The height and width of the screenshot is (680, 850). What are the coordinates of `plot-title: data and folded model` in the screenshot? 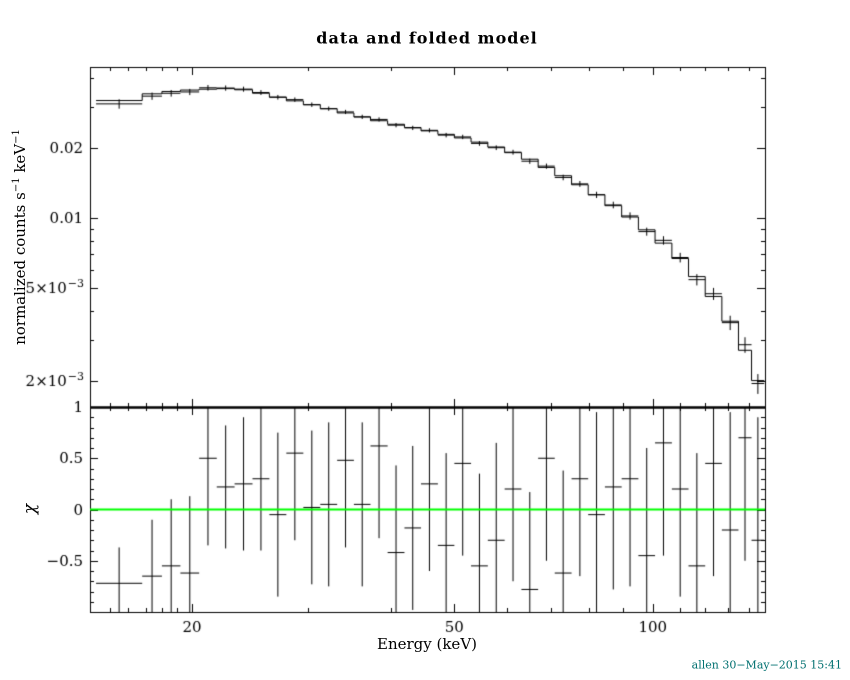 It's located at (427, 38).